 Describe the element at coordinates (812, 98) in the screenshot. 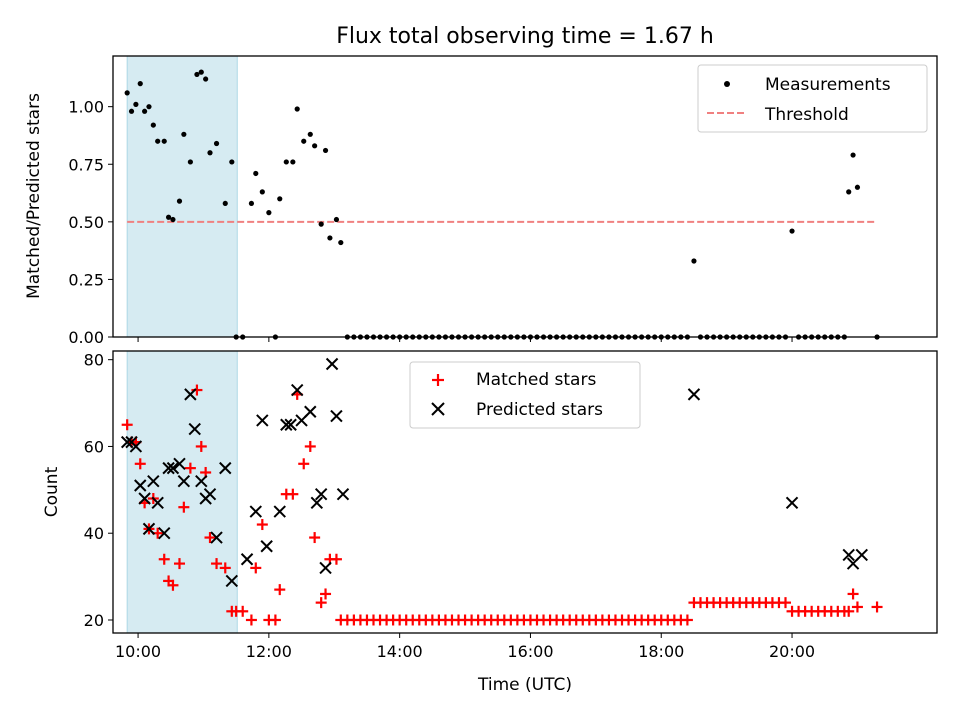

I see `top-legend-box` at that location.